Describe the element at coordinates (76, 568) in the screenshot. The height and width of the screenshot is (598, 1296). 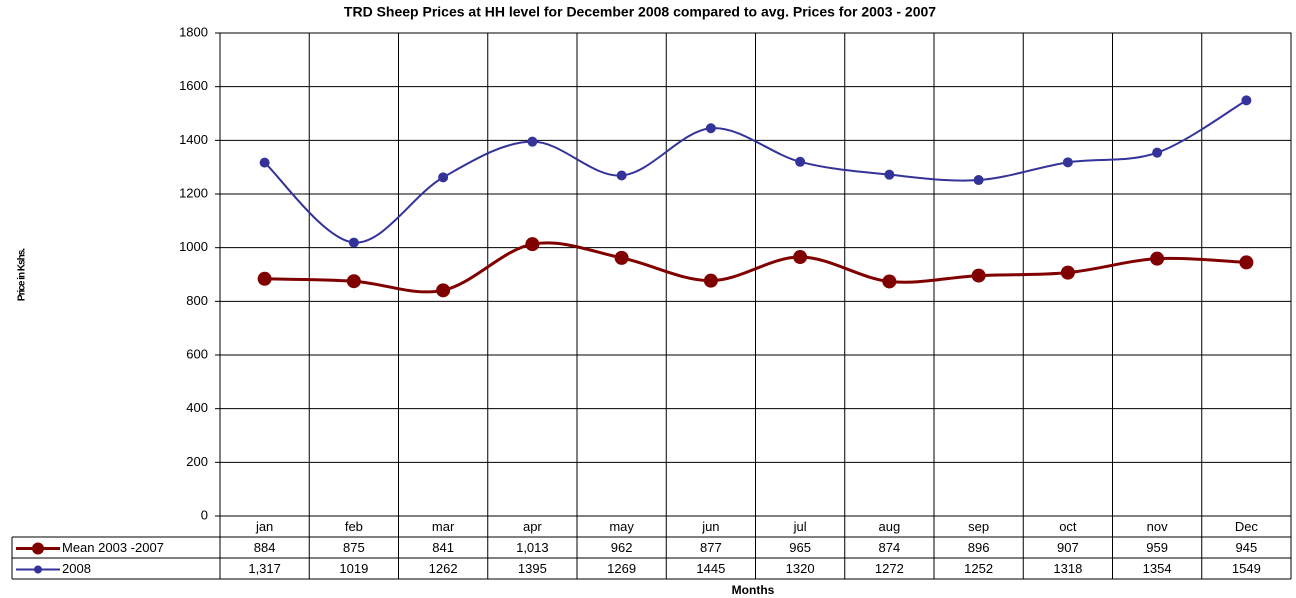
I see `legend-label: 2008` at that location.